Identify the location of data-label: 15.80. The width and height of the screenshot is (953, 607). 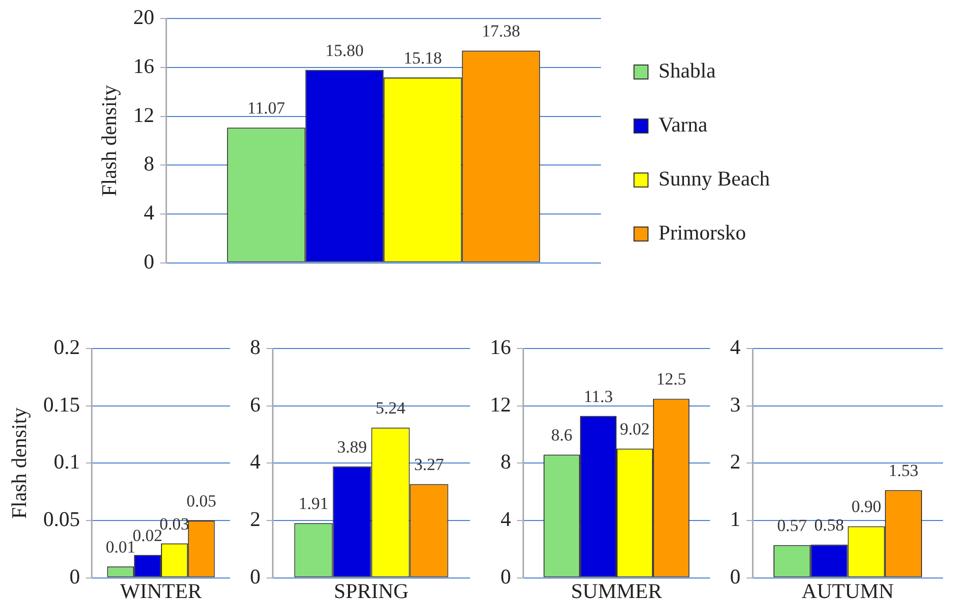
(344, 50).